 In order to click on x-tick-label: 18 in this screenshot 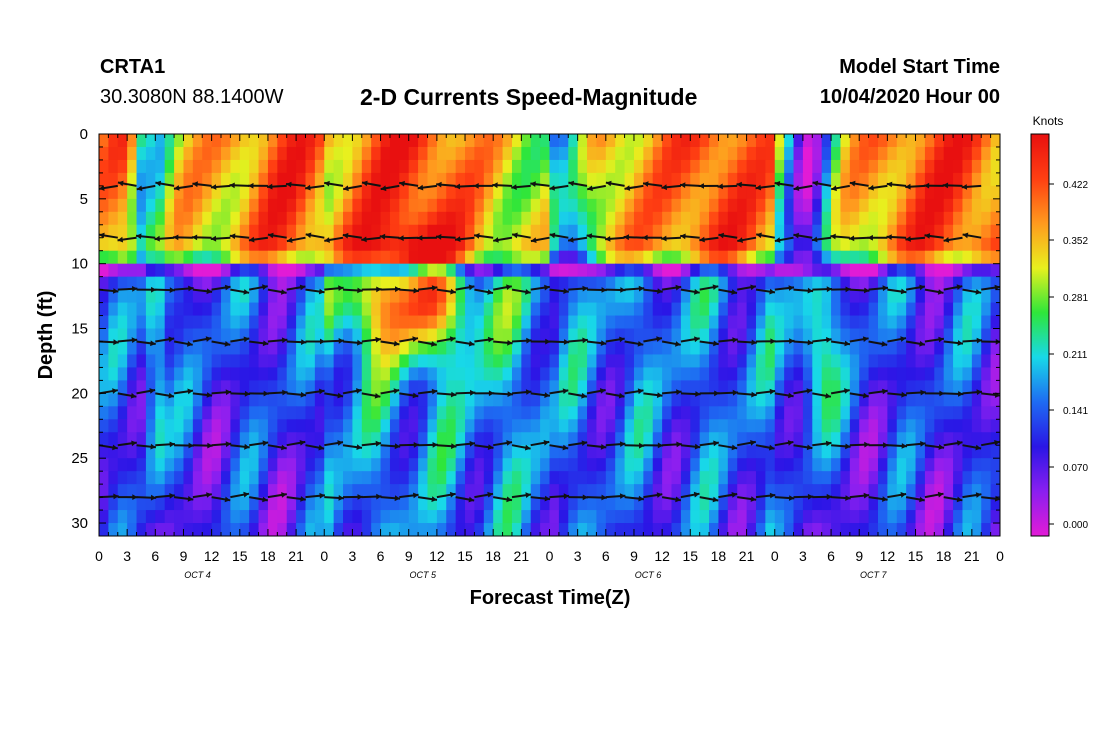, I will do `click(268, 556)`.